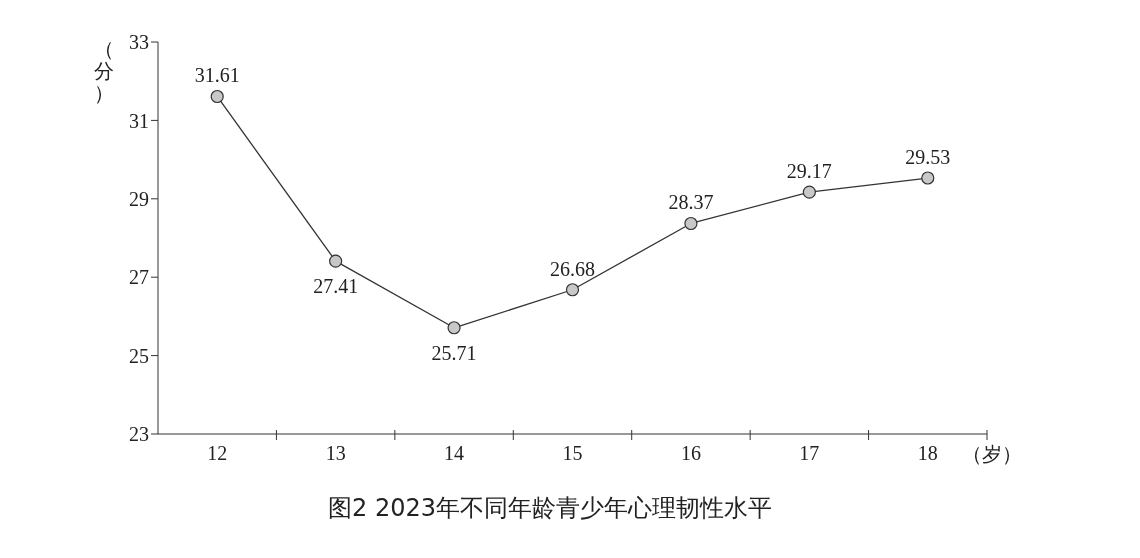 The height and width of the screenshot is (558, 1140). Describe the element at coordinates (992, 454) in the screenshot. I see `x-axis-title: （岁）` at that location.